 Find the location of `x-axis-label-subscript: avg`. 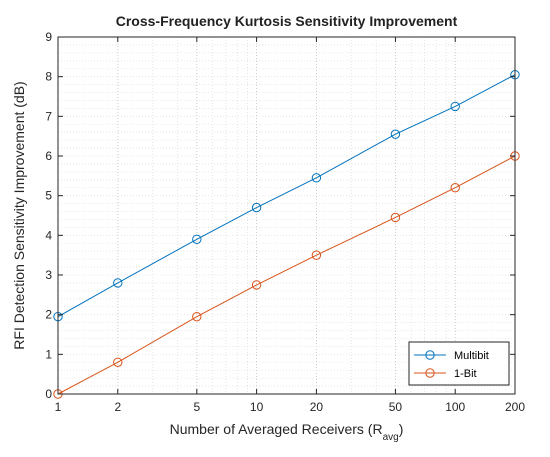

x-axis-label-subscript: avg is located at coordinates (391, 437).